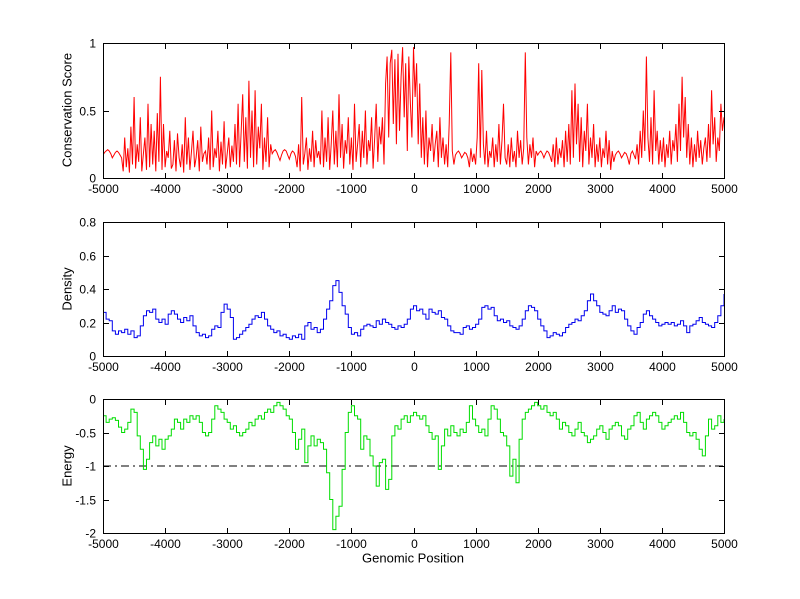 The height and width of the screenshot is (599, 800). What do you see at coordinates (87, 257) in the screenshot?
I see `svg-text: 0.6` at bounding box center [87, 257].